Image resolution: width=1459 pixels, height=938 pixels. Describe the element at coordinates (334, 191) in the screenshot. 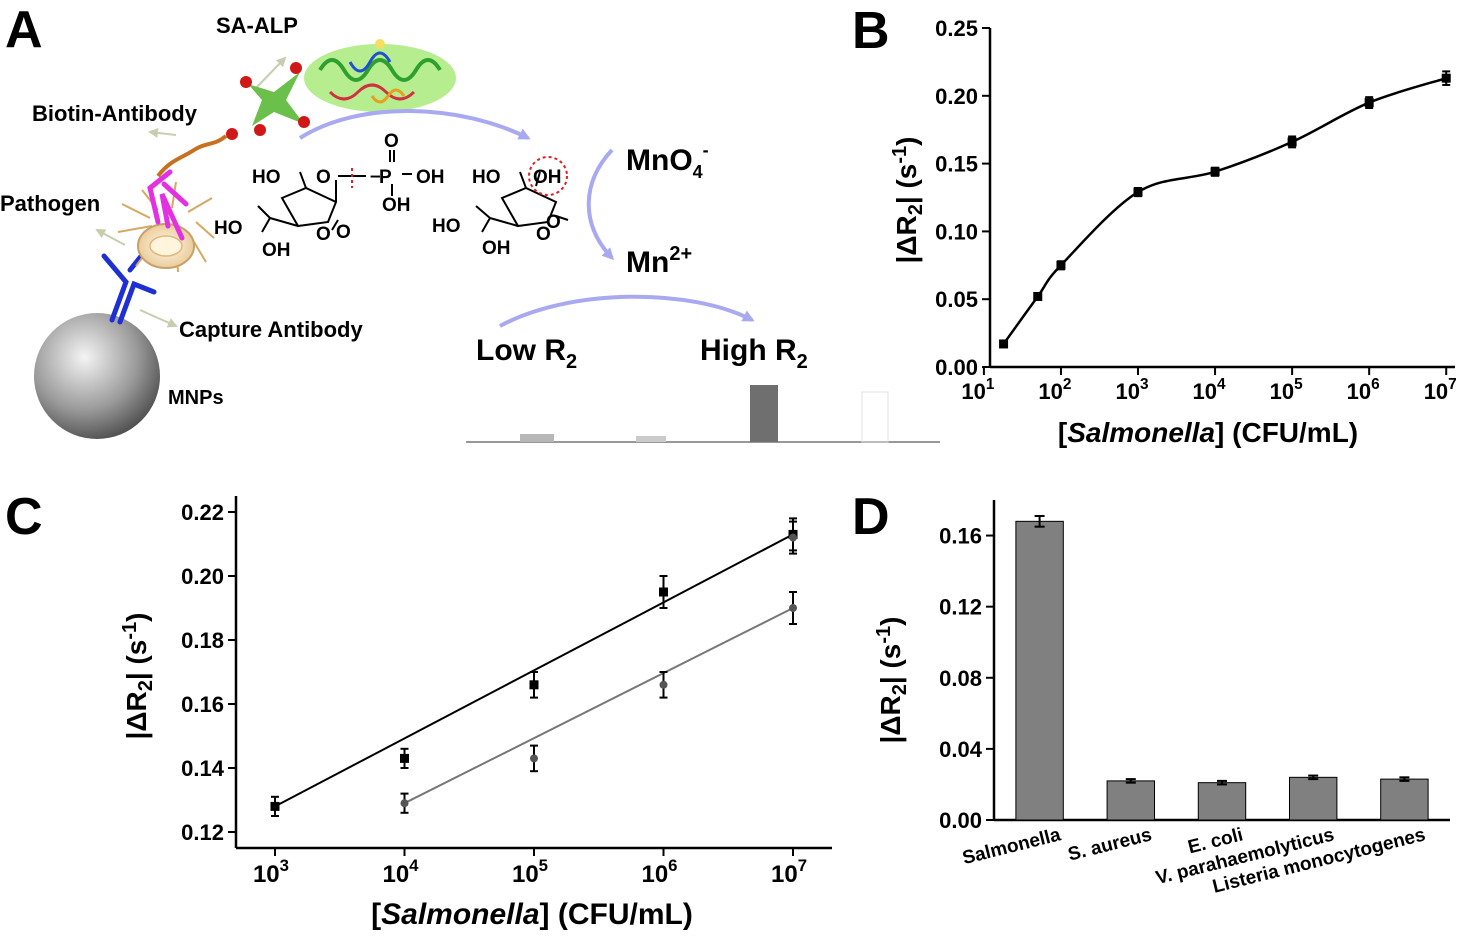

I see `ascorbic-acid-phosphate-structure` at that location.